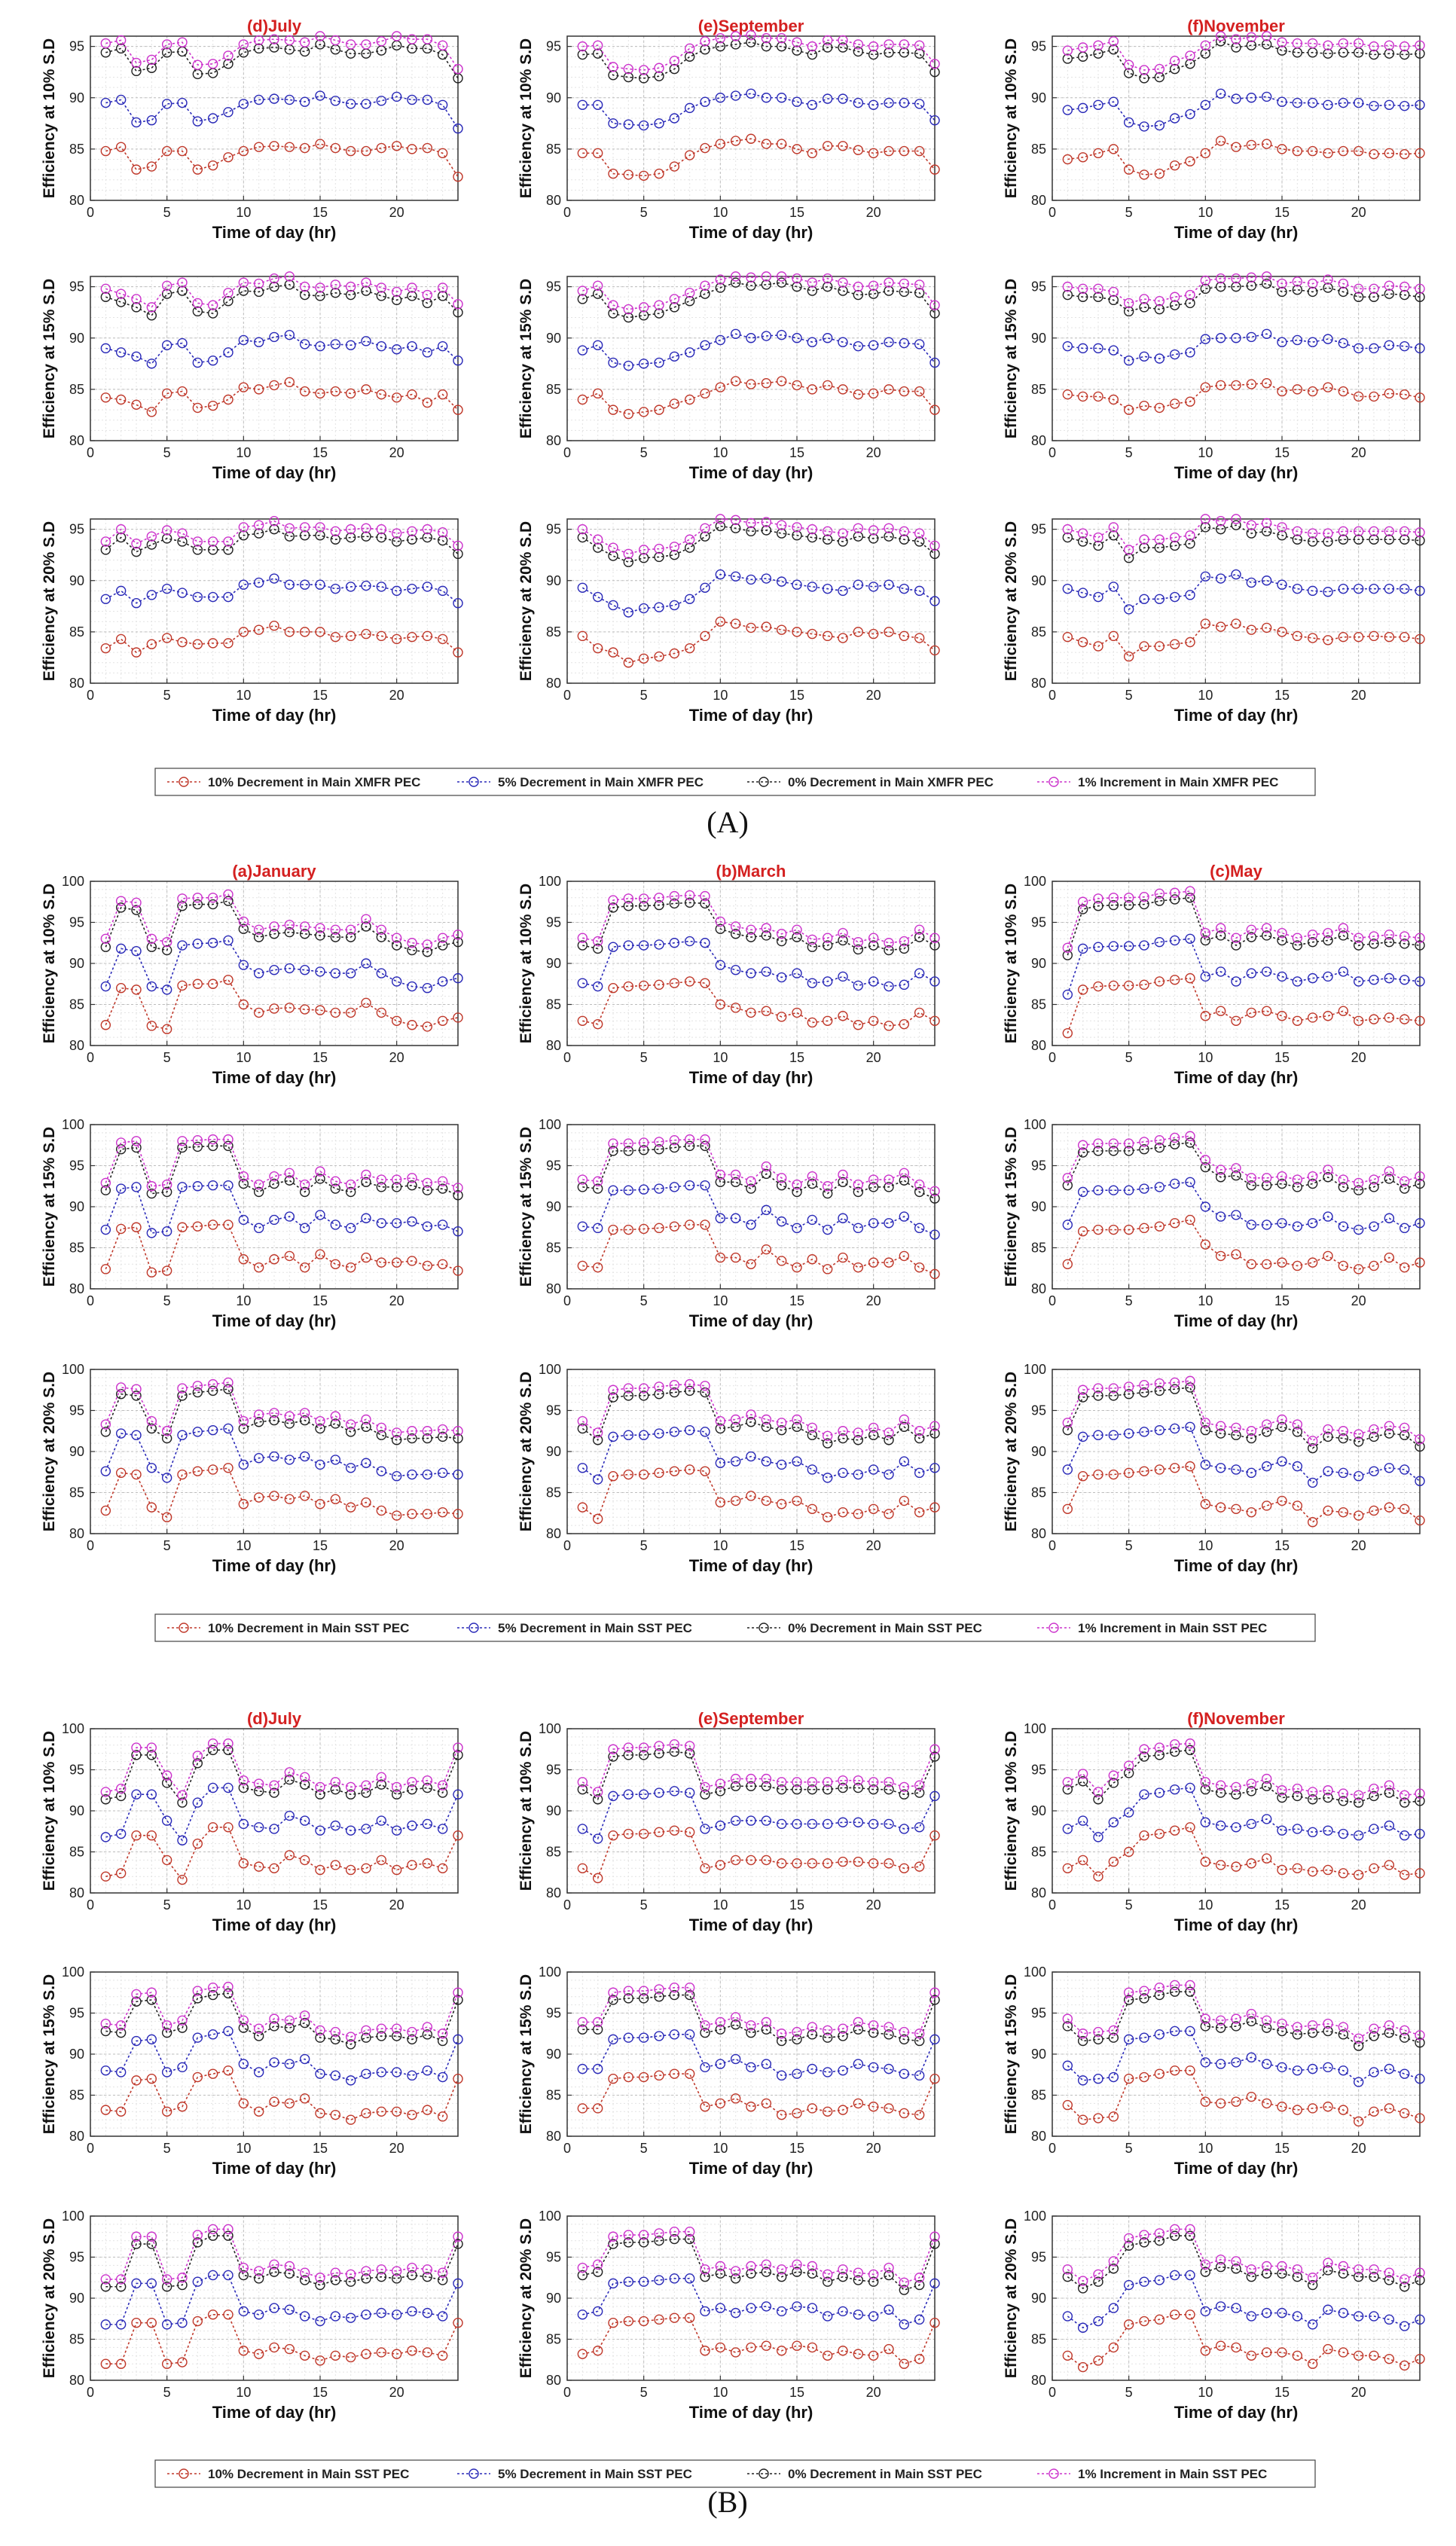 The width and height of the screenshot is (1456, 2546). What do you see at coordinates (474, 1628) in the screenshot?
I see `legend-swatch-marker` at bounding box center [474, 1628].